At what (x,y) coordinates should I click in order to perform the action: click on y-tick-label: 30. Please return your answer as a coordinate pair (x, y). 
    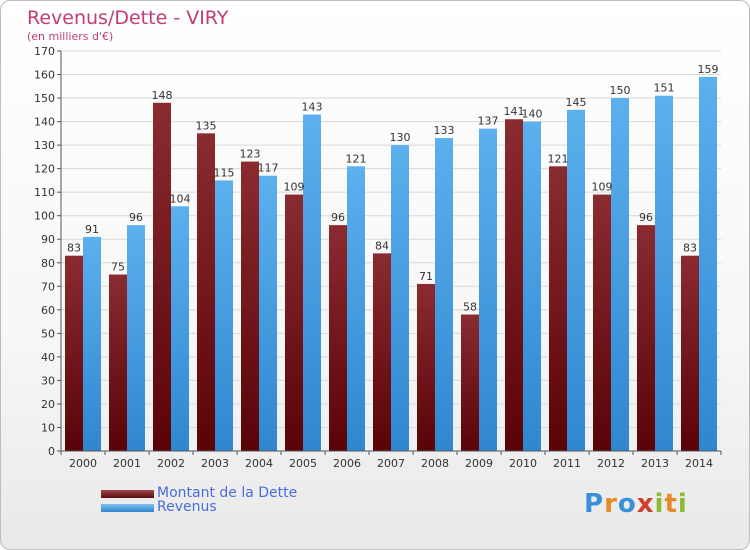
    Looking at the image, I should click on (48, 380).